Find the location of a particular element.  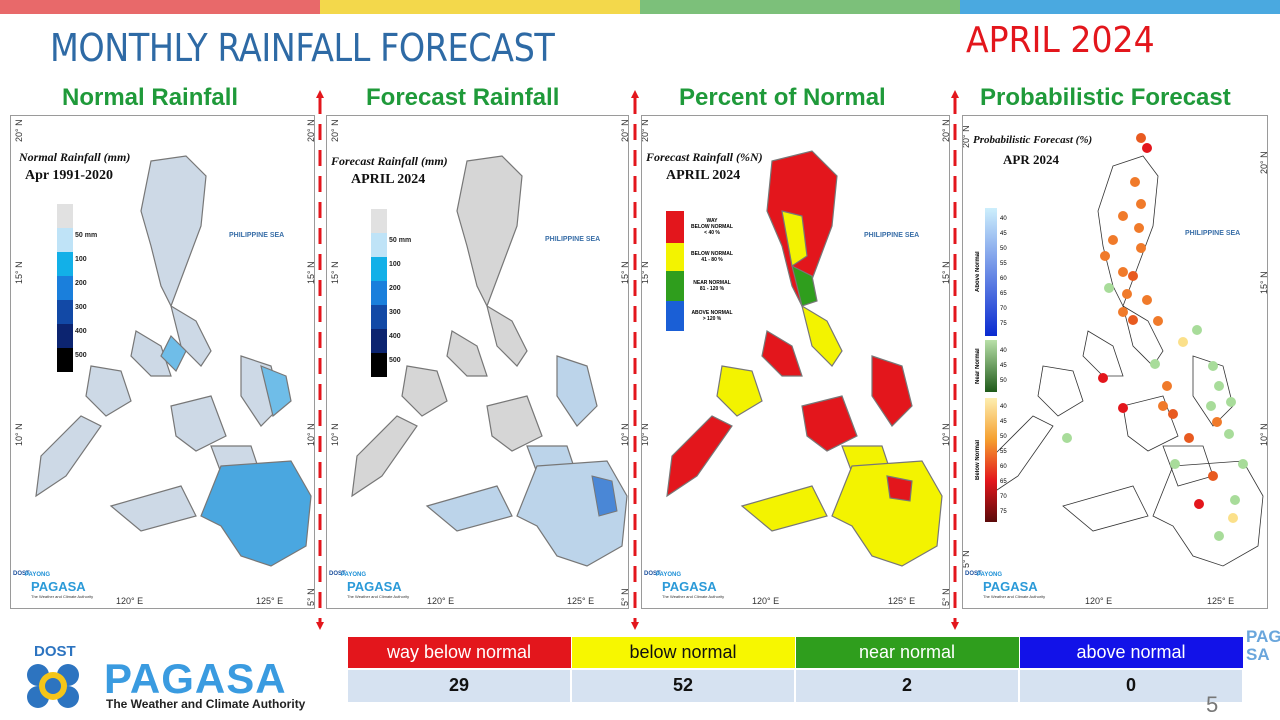

legend-label: 400 is located at coordinates (81, 331).